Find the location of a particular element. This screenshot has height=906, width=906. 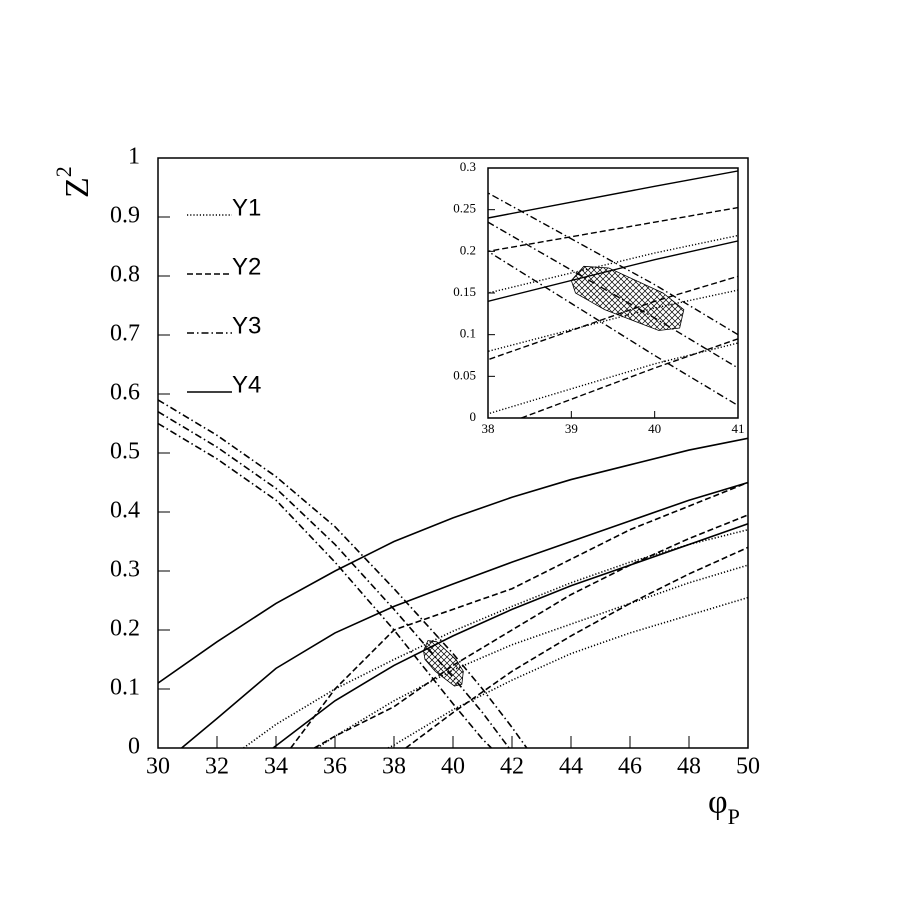

x-tick-label: 34 is located at coordinates (276, 767).